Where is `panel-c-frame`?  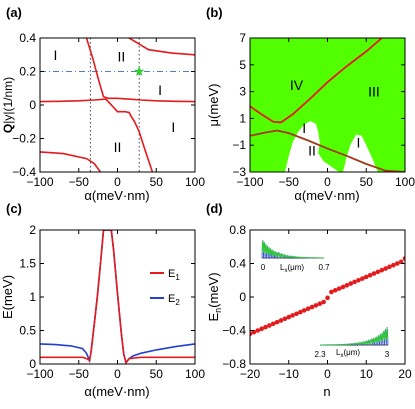
panel-c-frame is located at coordinates (117, 297).